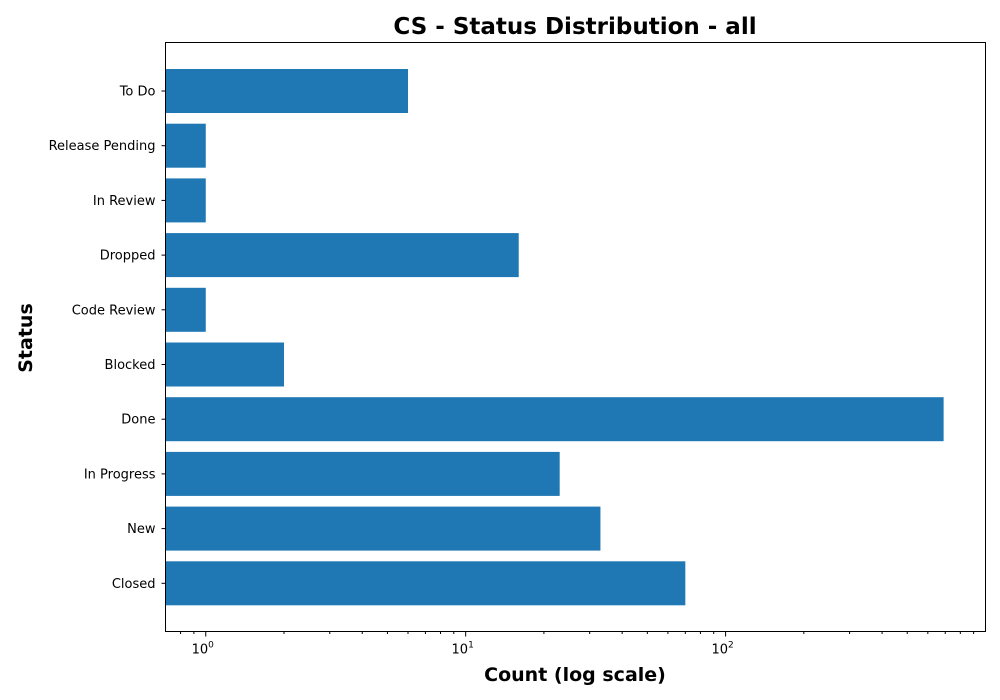  What do you see at coordinates (185, 145) in the screenshot?
I see `bar-release-pending` at bounding box center [185, 145].